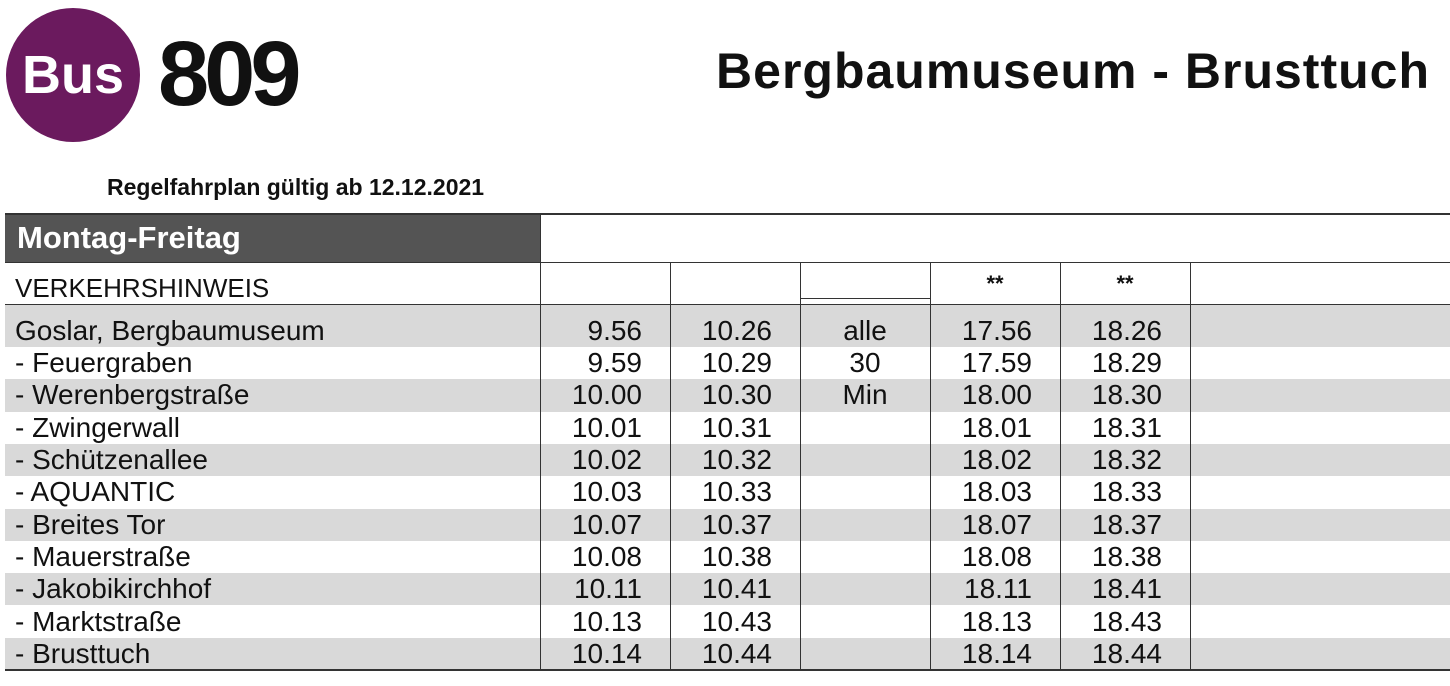  What do you see at coordinates (142, 288) in the screenshot?
I see `note-label: VERKEHRSHINWEIS` at bounding box center [142, 288].